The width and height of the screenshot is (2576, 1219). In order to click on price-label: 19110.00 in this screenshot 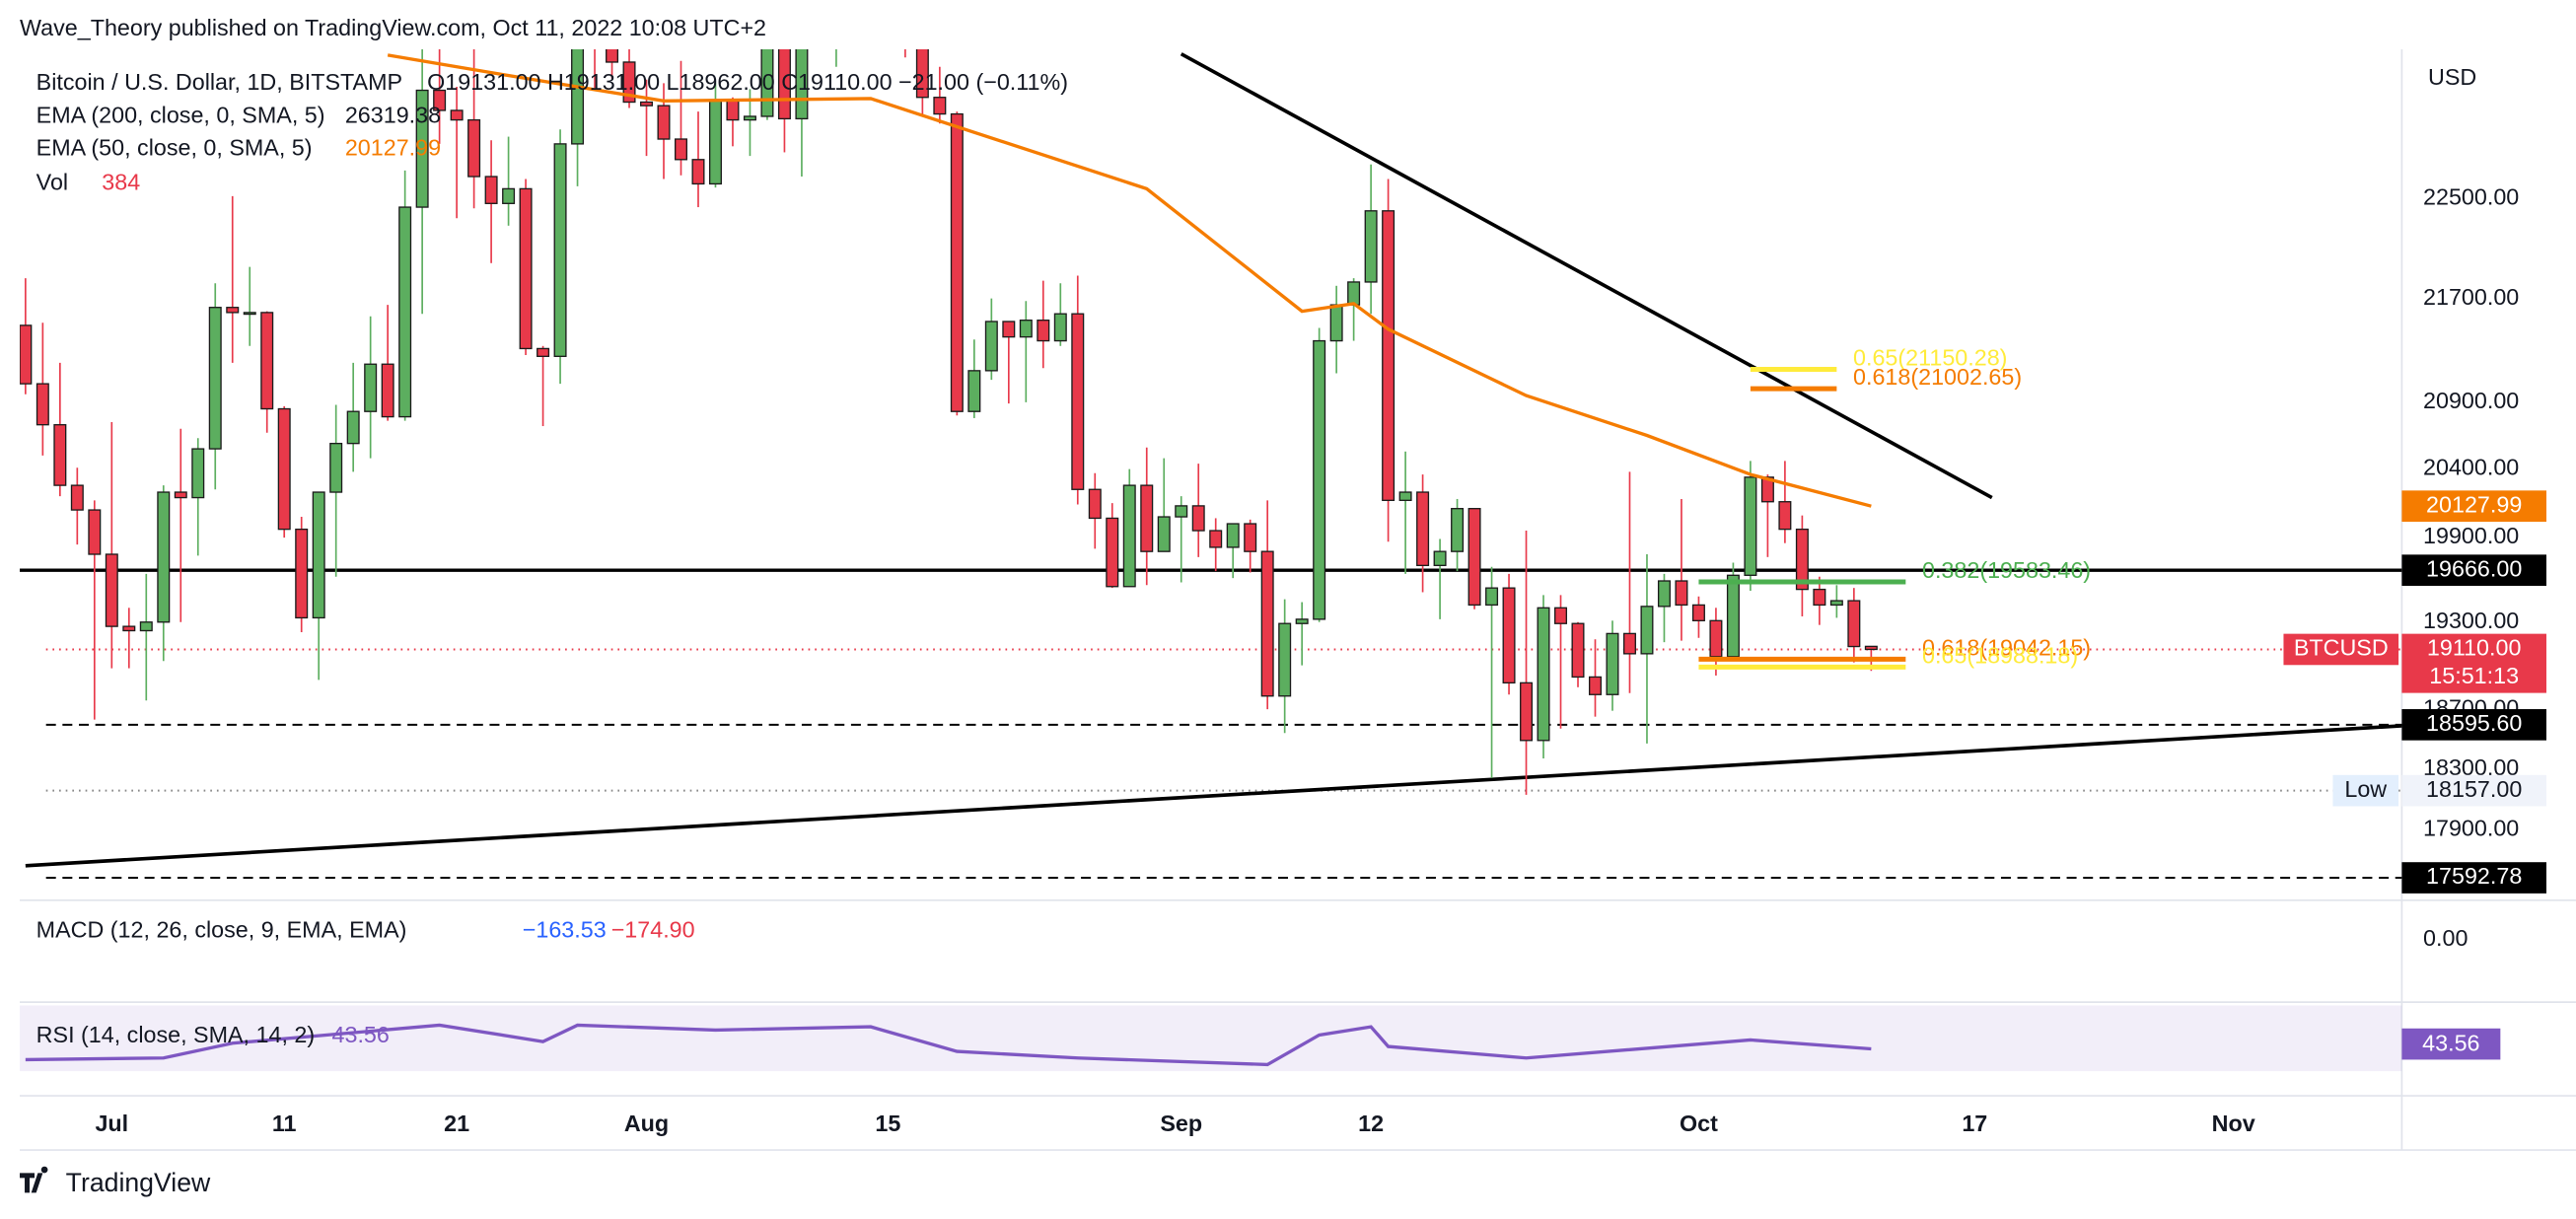, I will do `click(2474, 648)`.